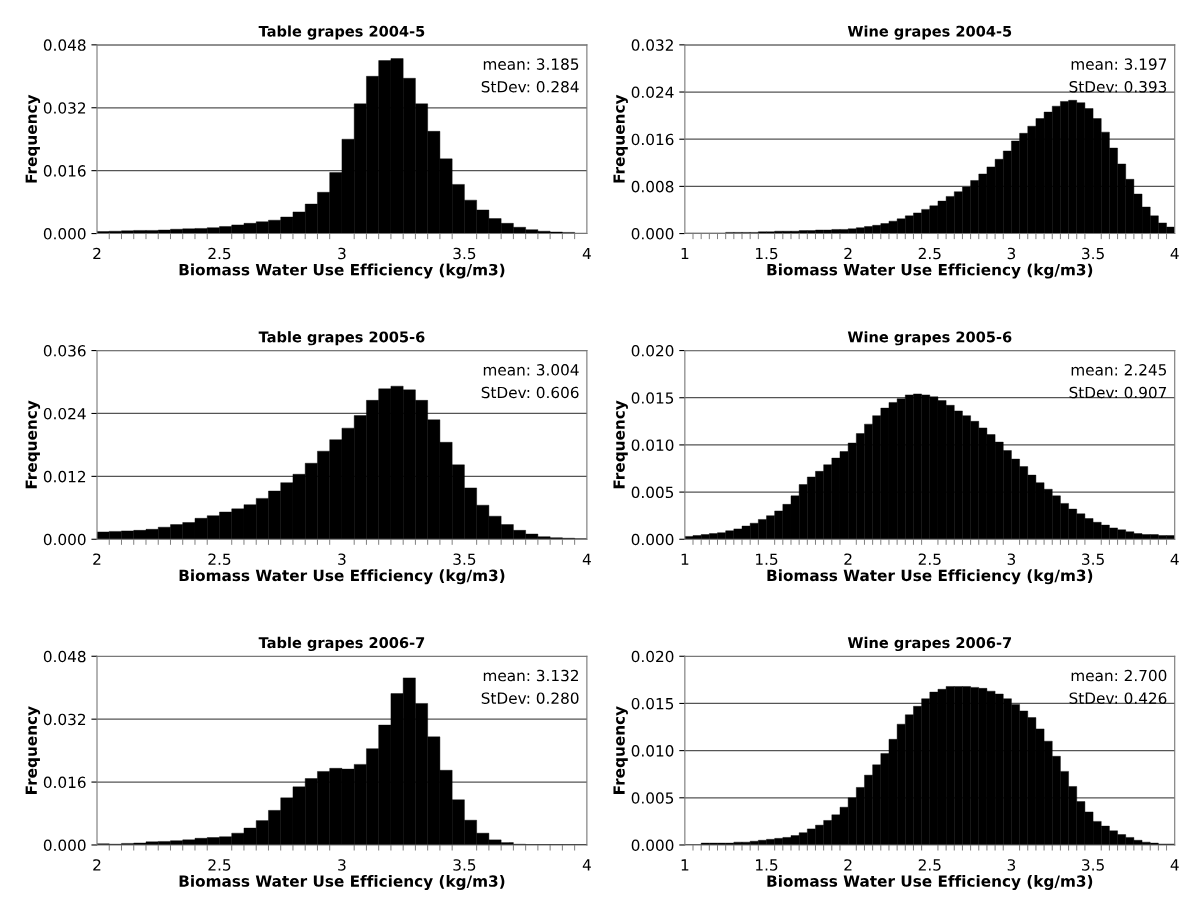 Image resolution: width=1183 pixels, height=897 pixels. What do you see at coordinates (64, 476) in the screenshot?
I see `y-tick-label: 0.012` at bounding box center [64, 476].